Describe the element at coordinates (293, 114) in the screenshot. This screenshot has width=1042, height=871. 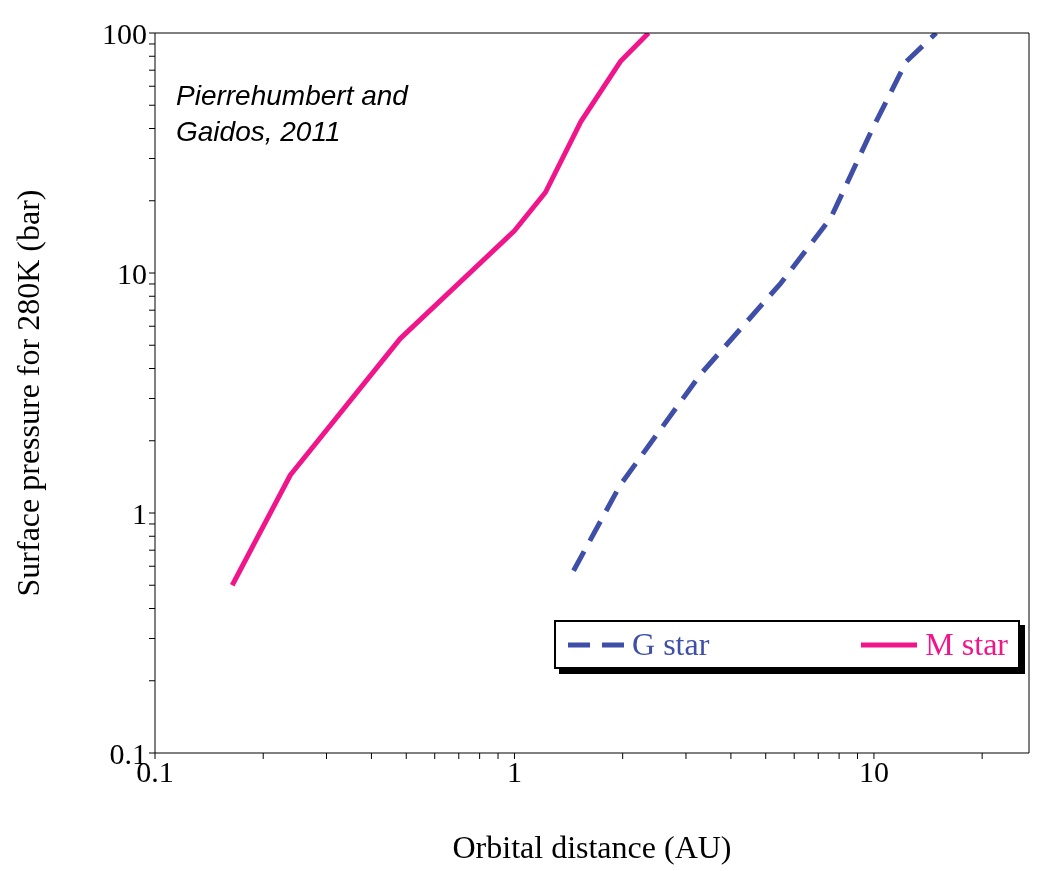
I see `annotation: Pierrehumbert and Gaidos, 2011` at that location.